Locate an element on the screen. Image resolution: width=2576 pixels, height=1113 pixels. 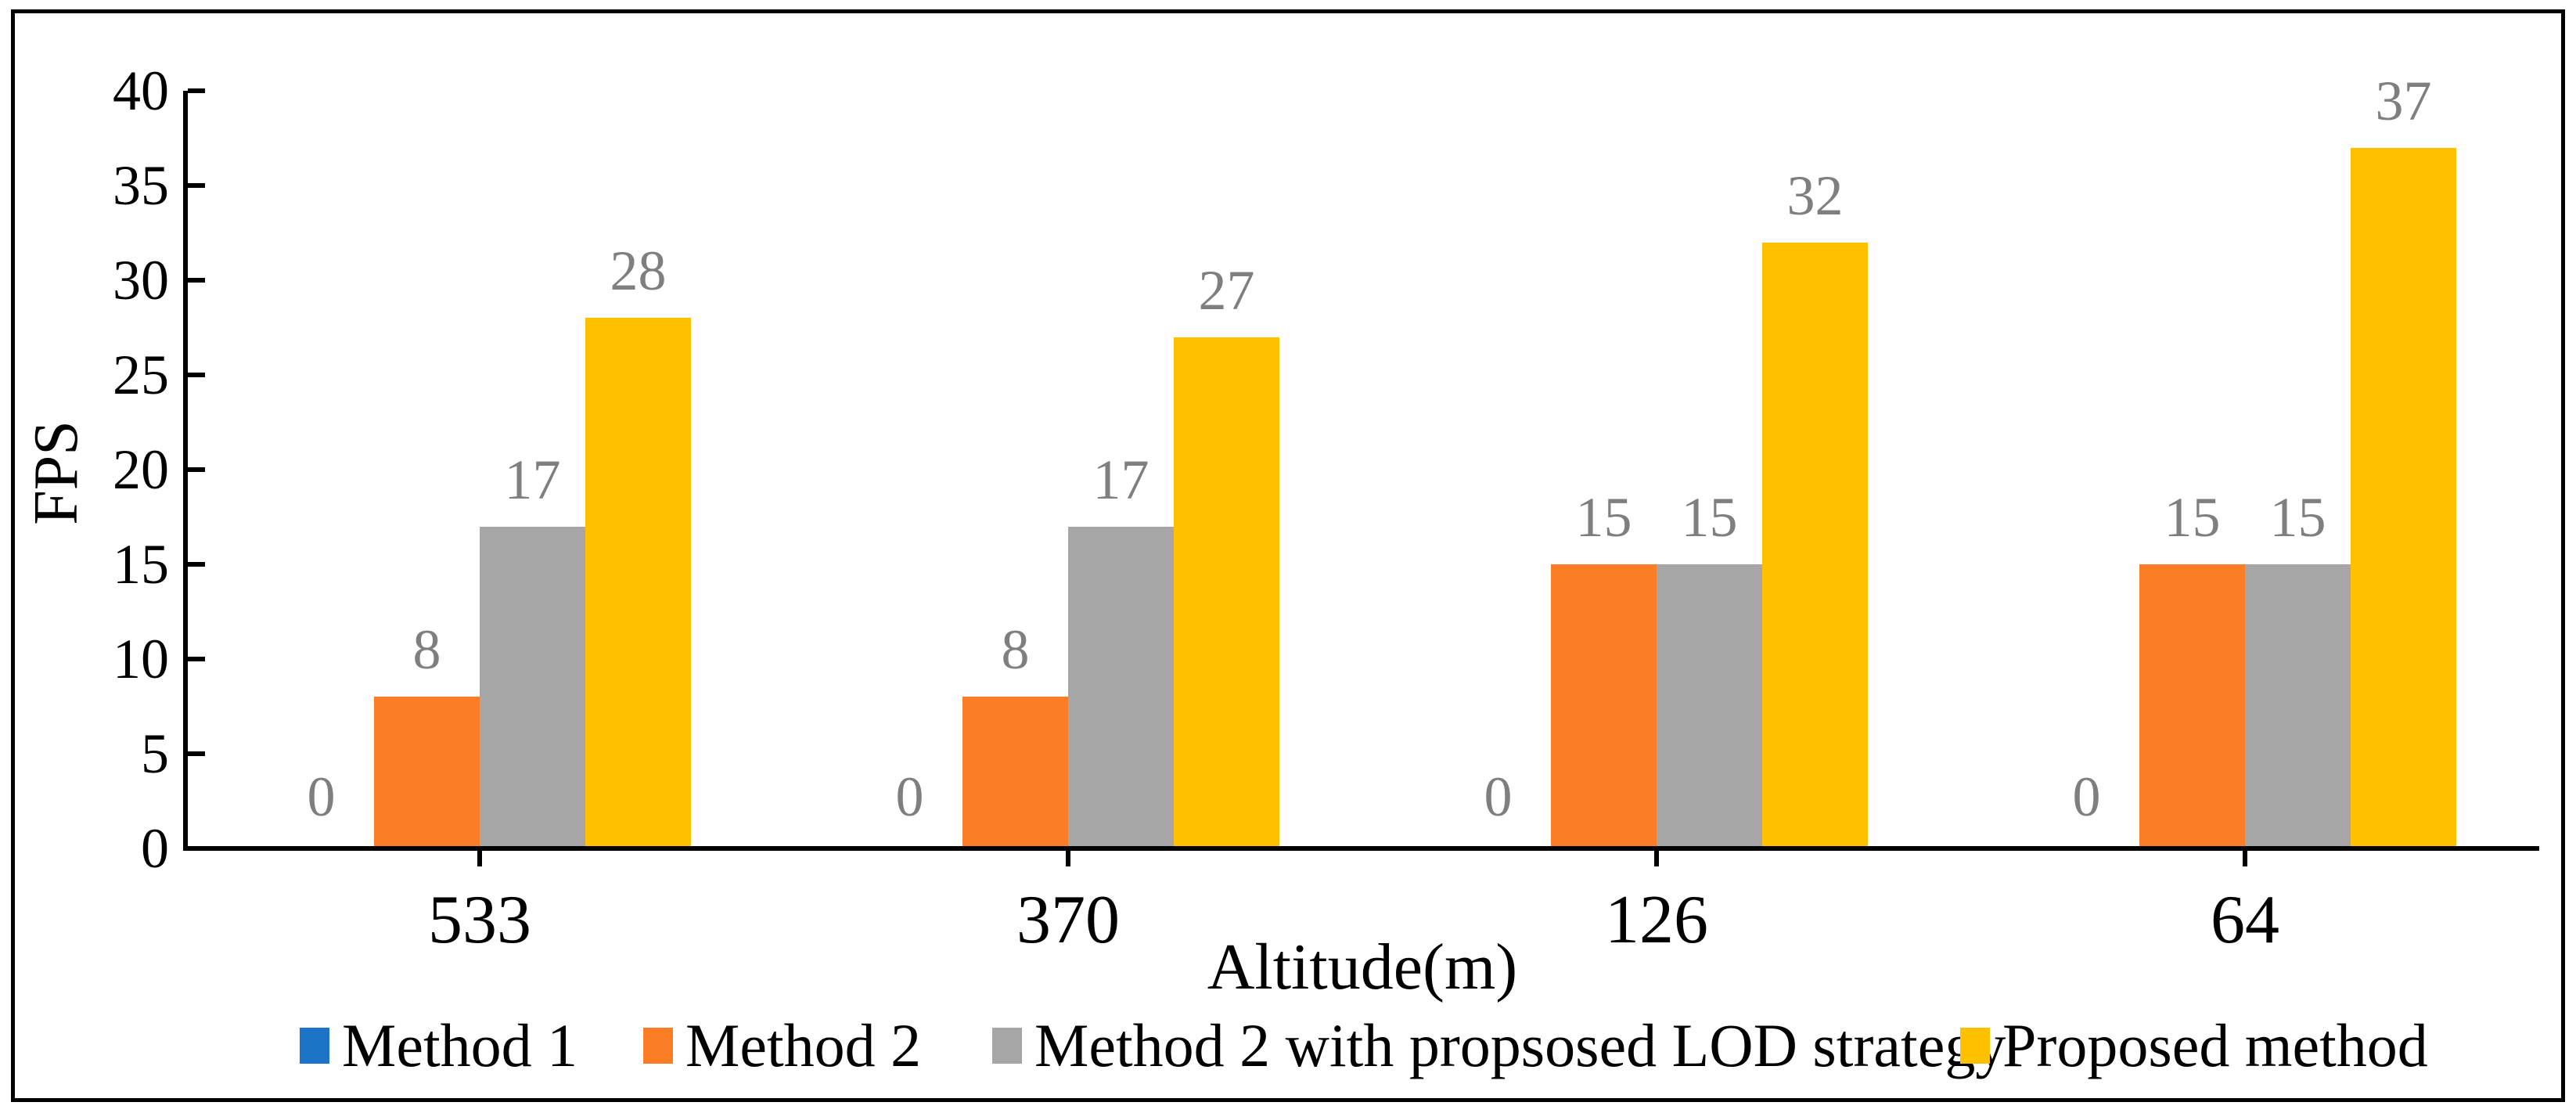
y-tick-label-35: 35 is located at coordinates (141, 185).